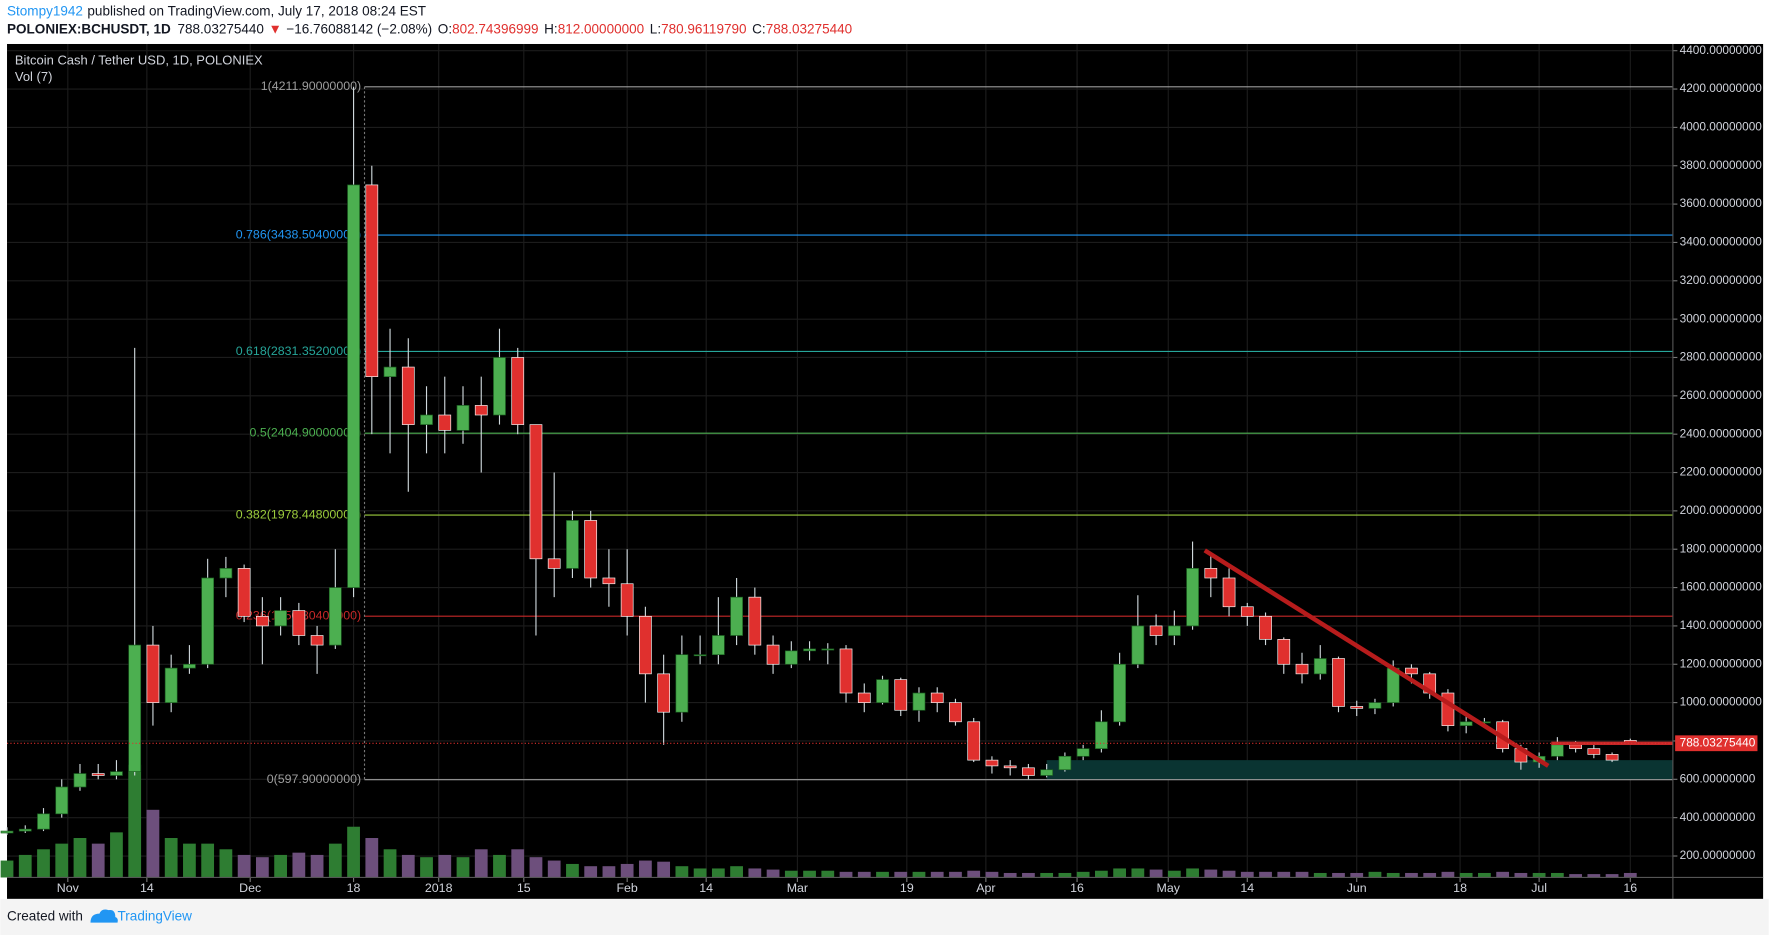  What do you see at coordinates (1460, 888) in the screenshot?
I see `x-tick-label: 18` at bounding box center [1460, 888].